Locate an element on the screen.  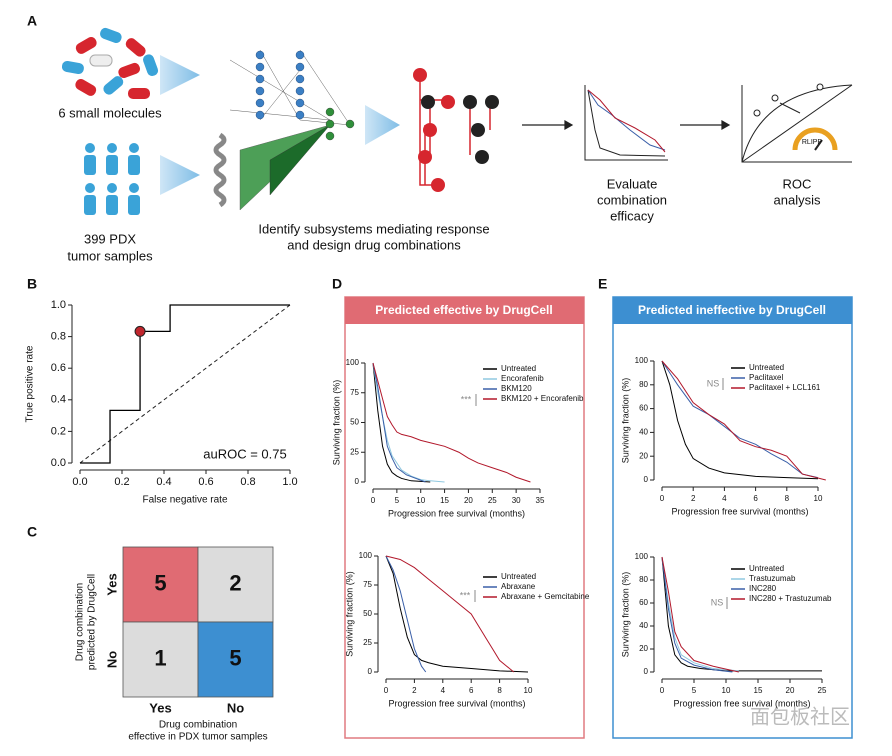
annotation: NS is located at coordinates (713, 383).